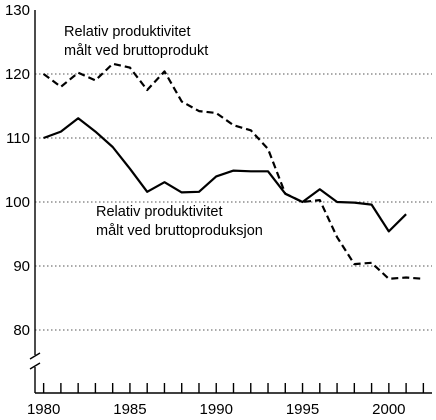  What do you see at coordinates (43, 409) in the screenshot?
I see `x-tick-label: 1980` at bounding box center [43, 409].